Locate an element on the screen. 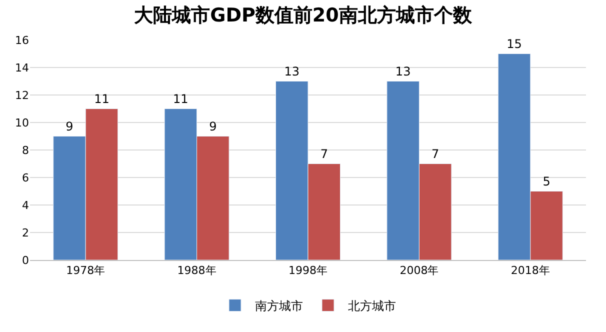 This screenshot has width=606, height=332. chart-title: 大陆城市GDP数值前20南北方城市个数 is located at coordinates (303, 15).